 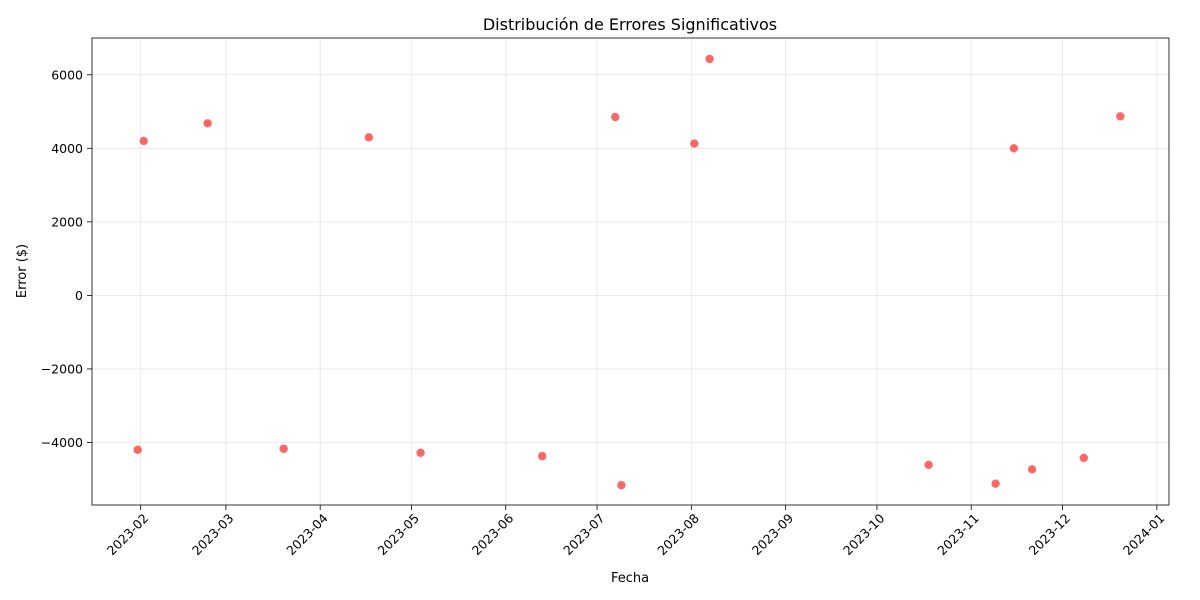 I want to click on y-tick-label: −4000, so click(x=62, y=442).